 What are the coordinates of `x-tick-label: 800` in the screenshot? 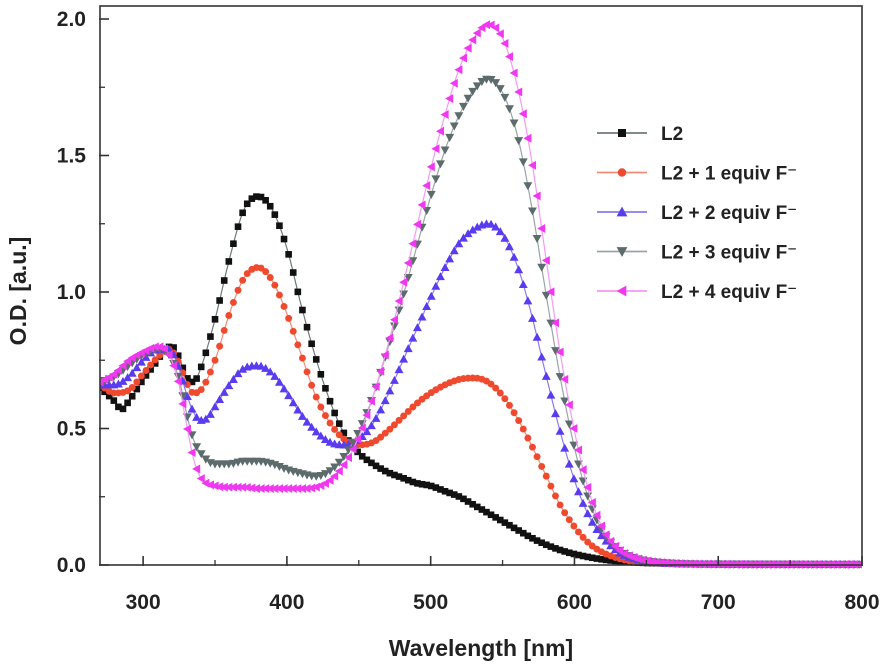 It's located at (861, 602).